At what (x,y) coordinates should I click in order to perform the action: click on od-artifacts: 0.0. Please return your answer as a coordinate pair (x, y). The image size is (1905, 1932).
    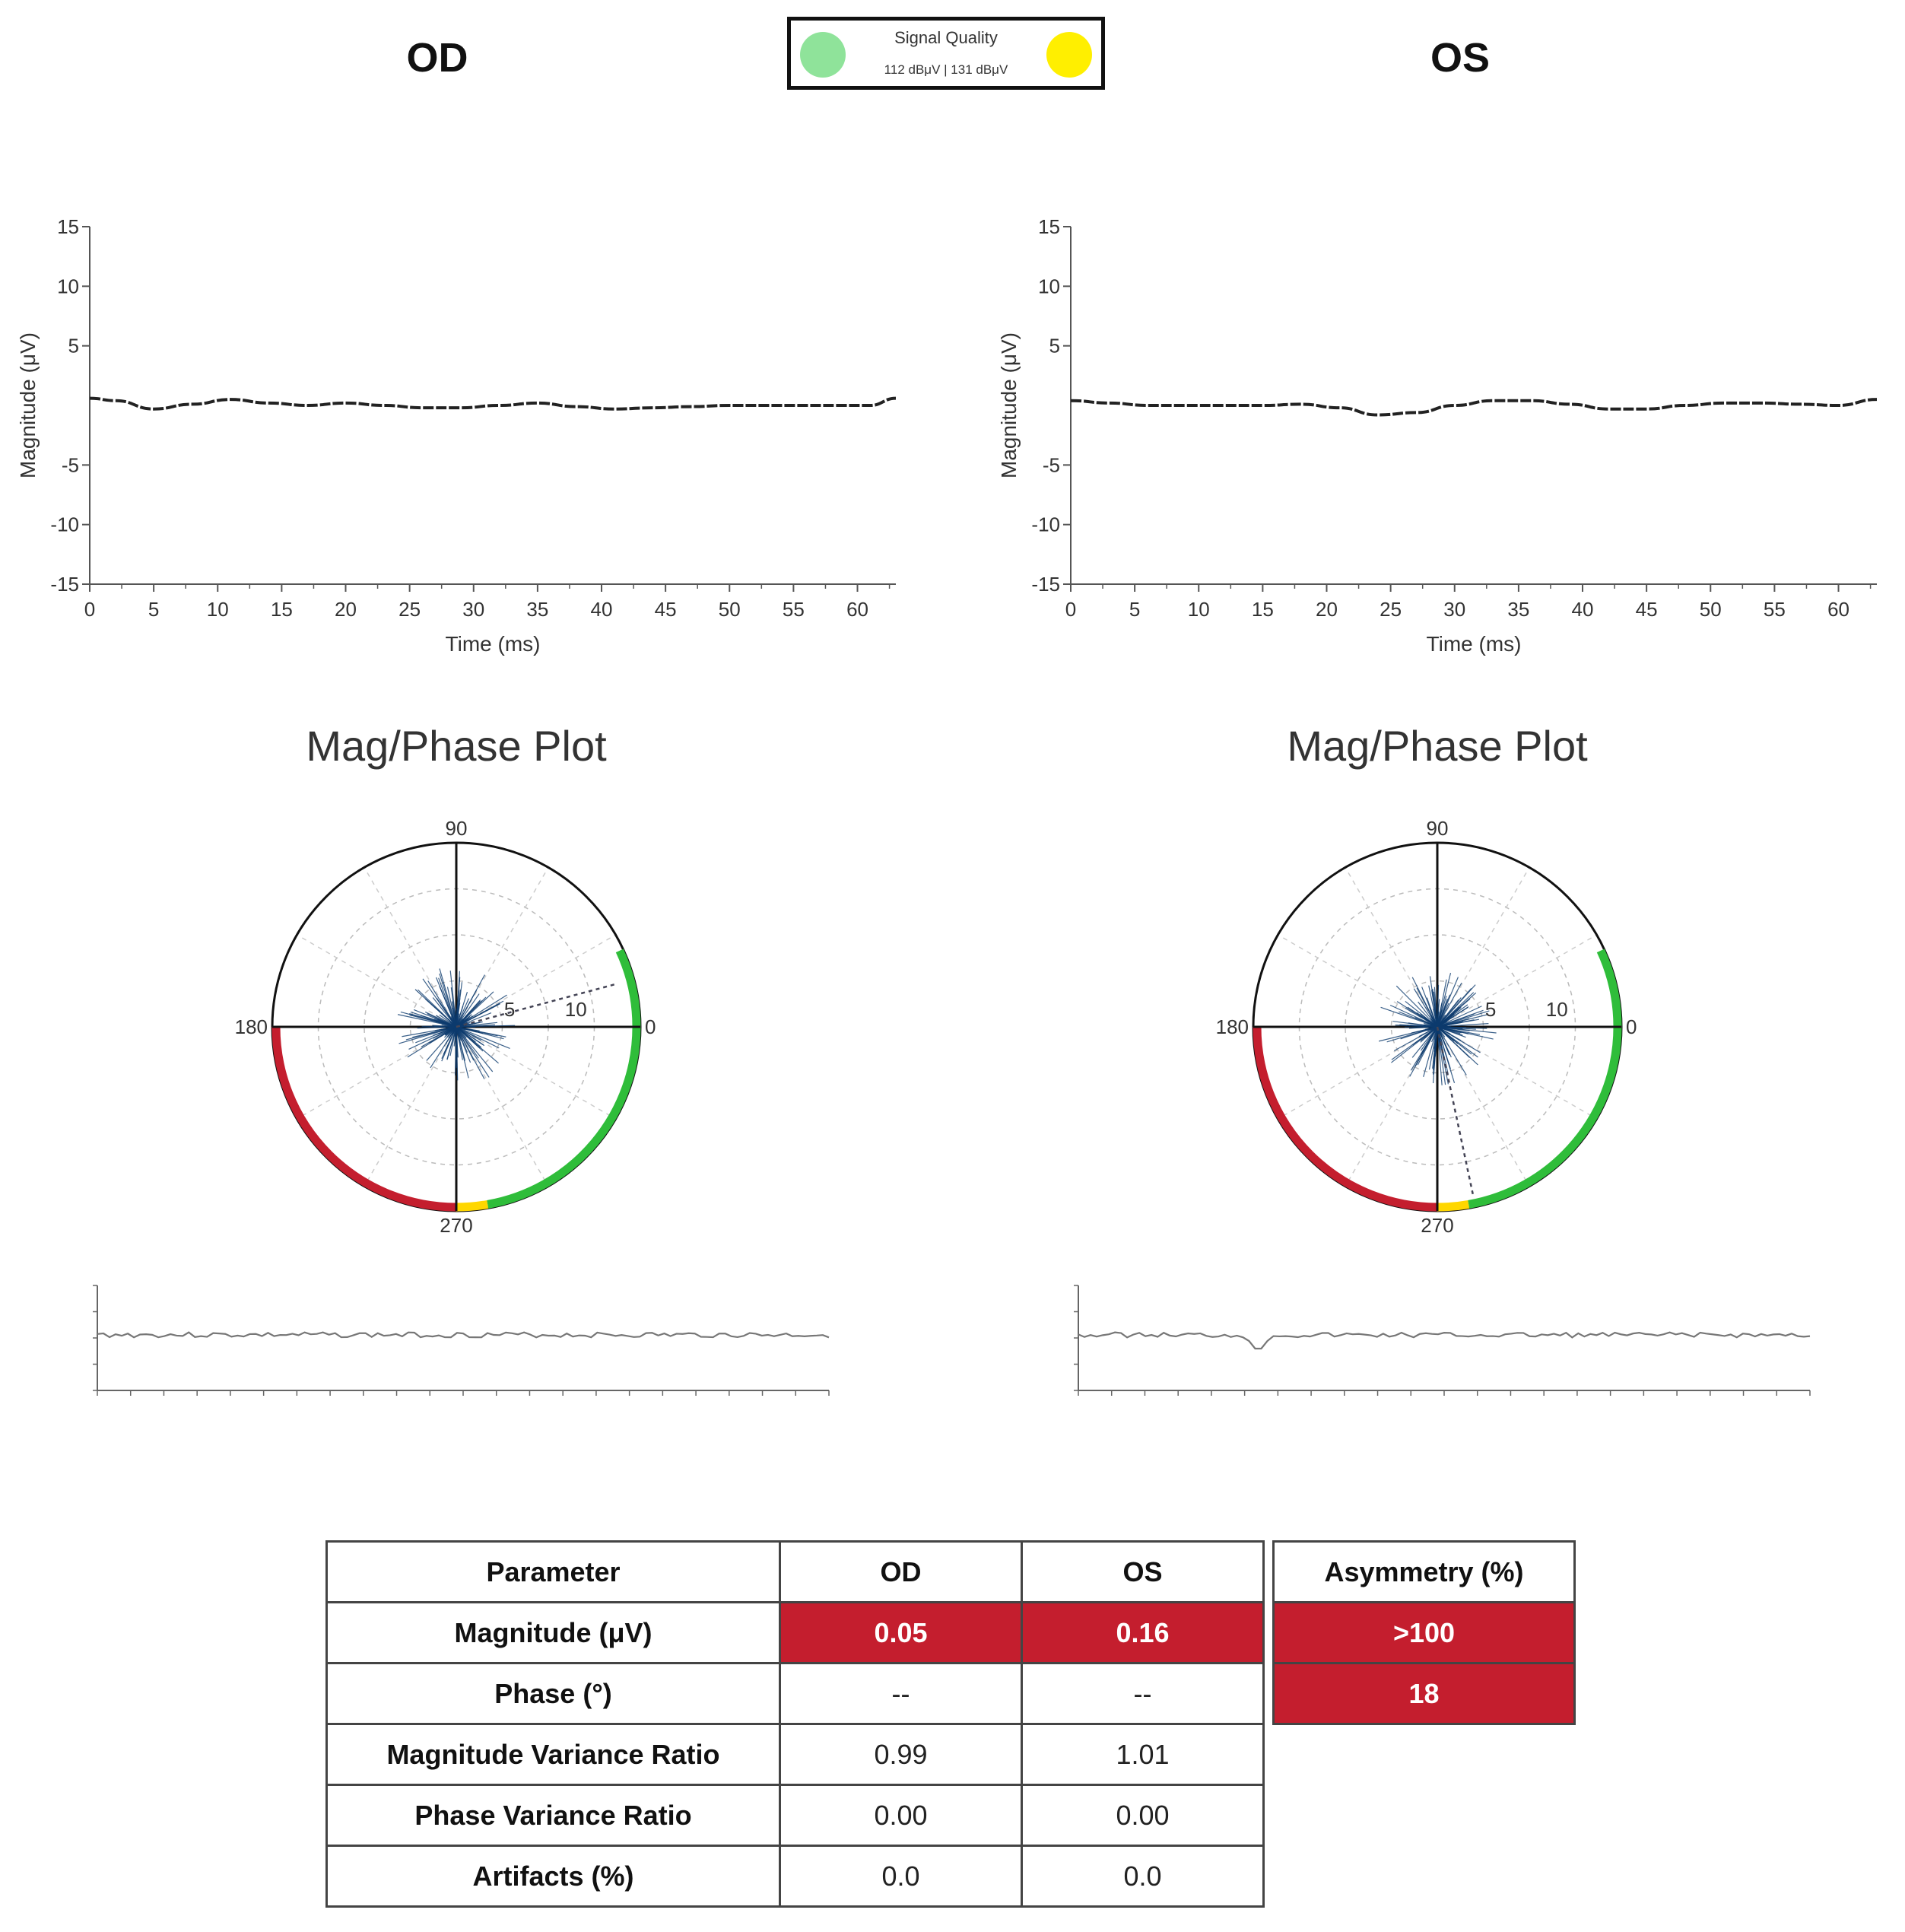
    Looking at the image, I should click on (901, 1876).